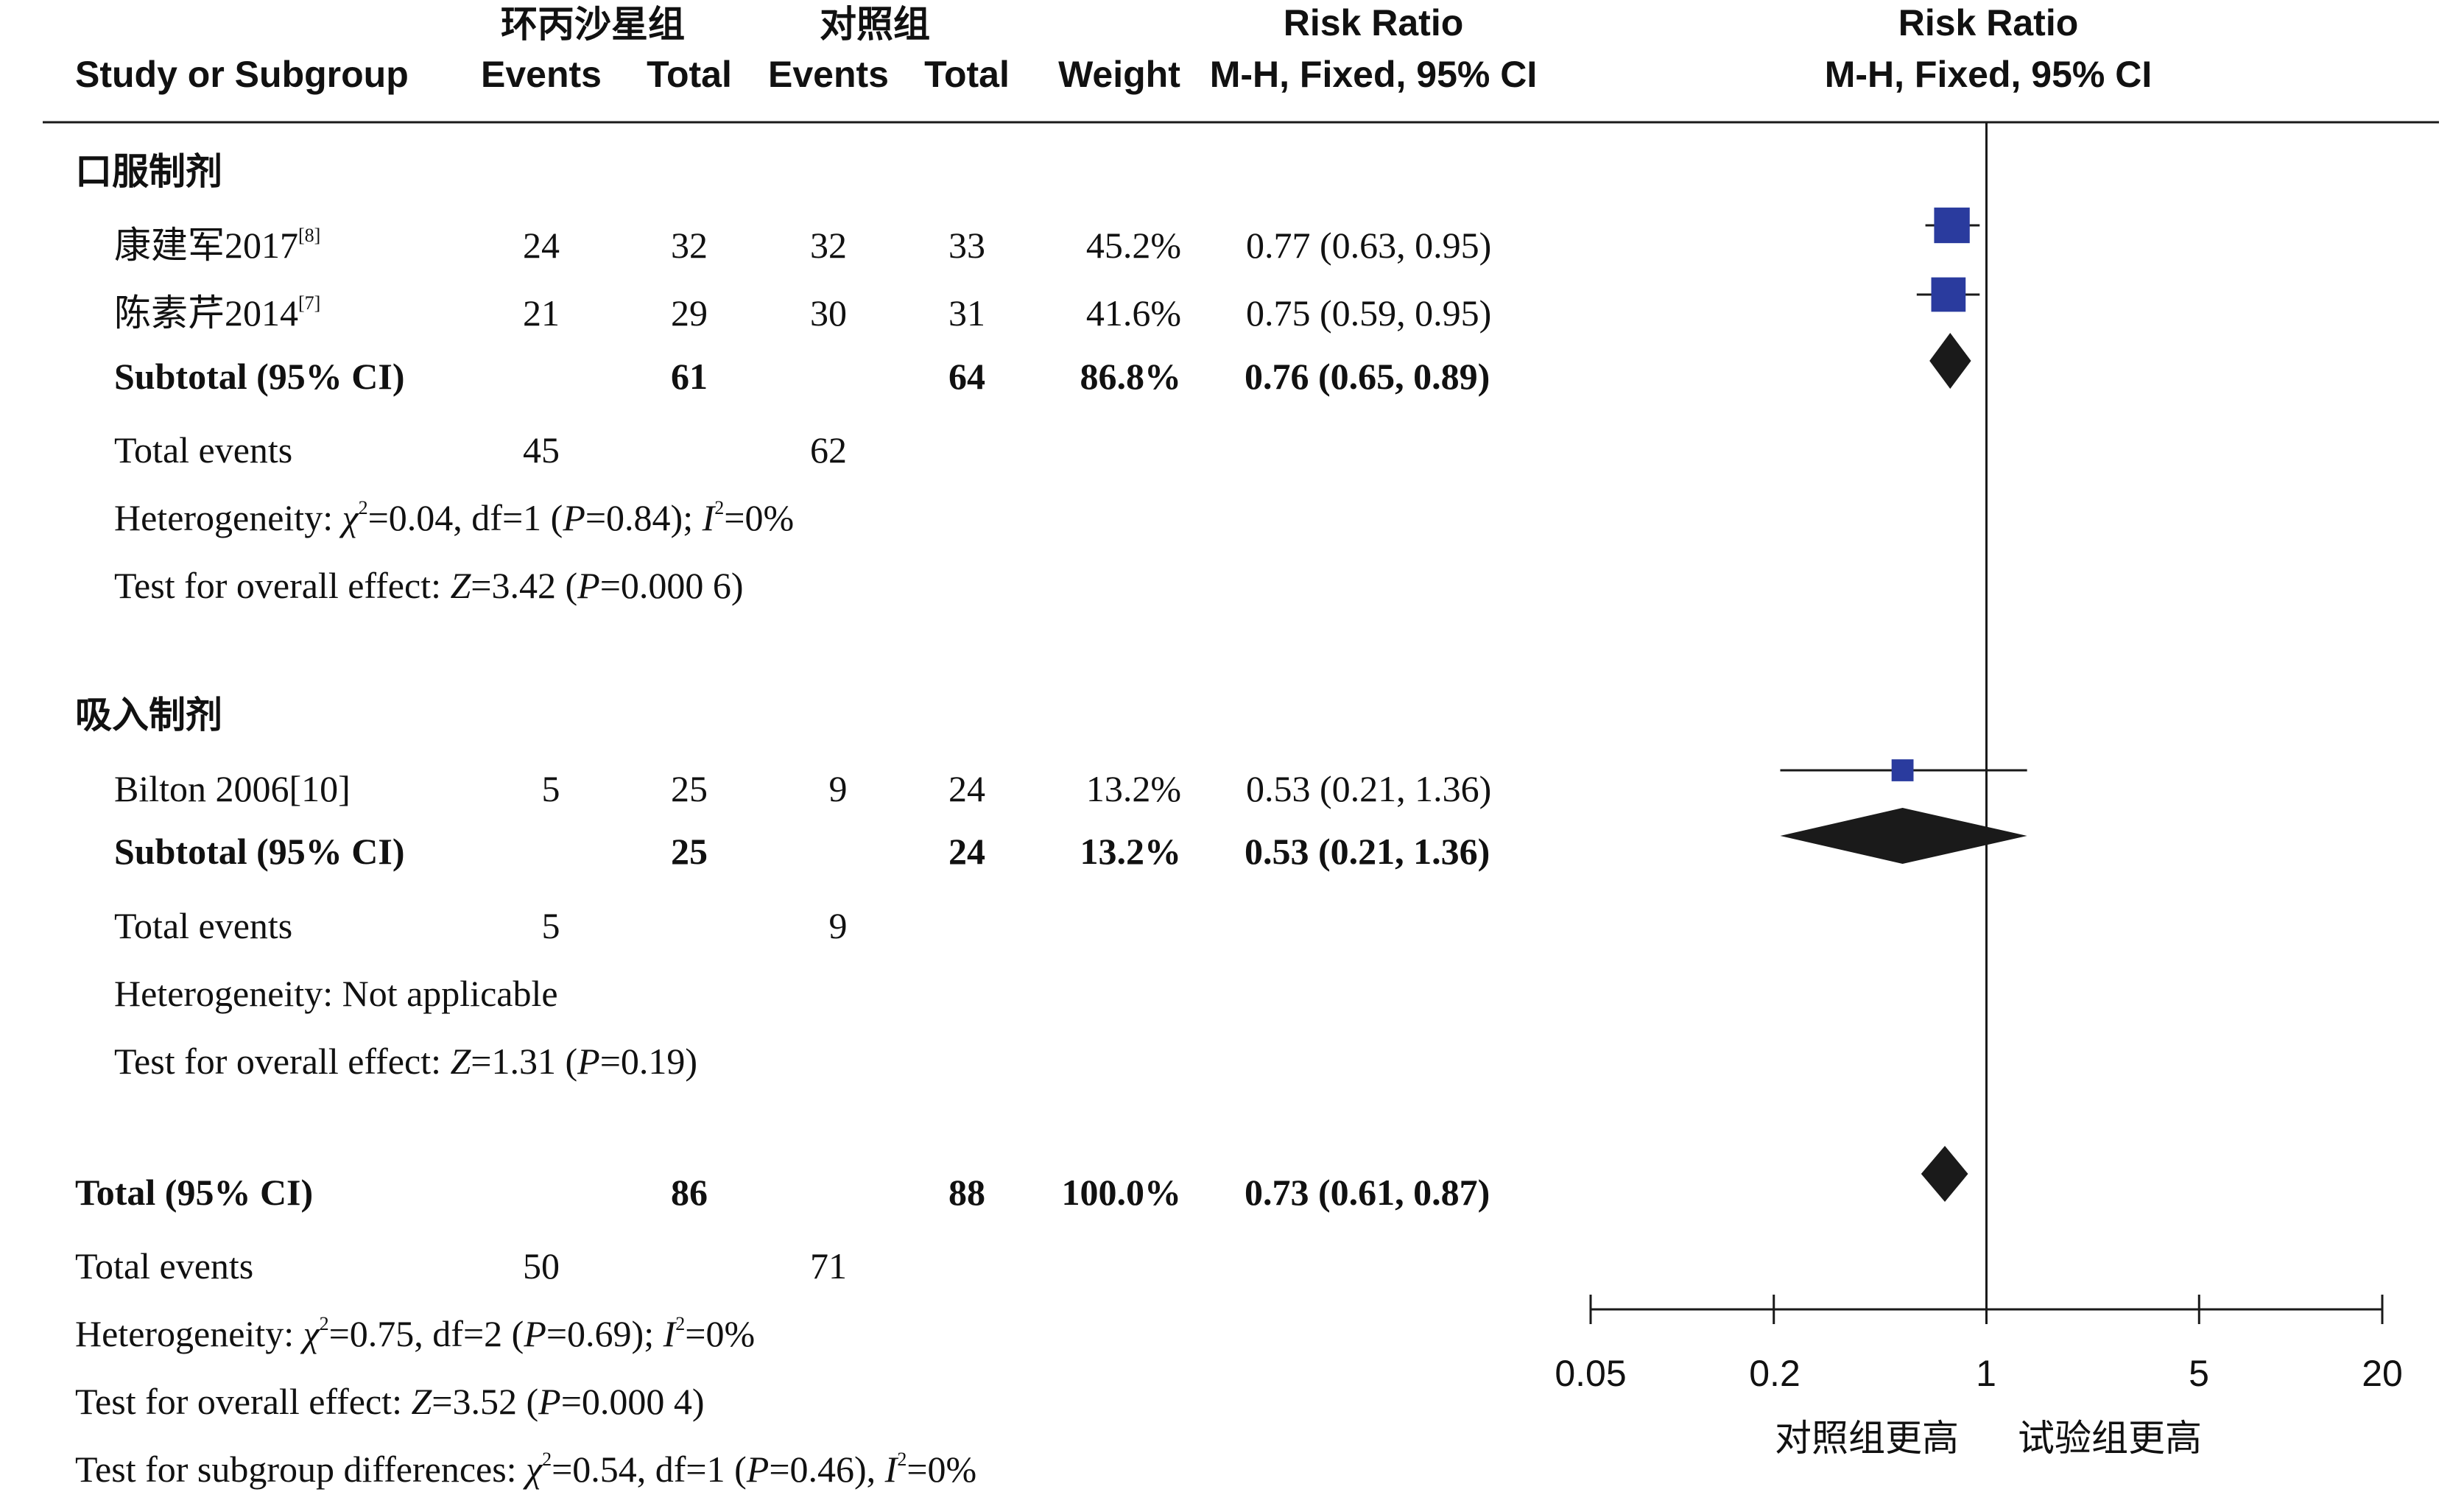 Image resolution: width=2464 pixels, height=1492 pixels. Describe the element at coordinates (232, 788) in the screenshot. I see `study-name: Bilton 2006[10]` at that location.